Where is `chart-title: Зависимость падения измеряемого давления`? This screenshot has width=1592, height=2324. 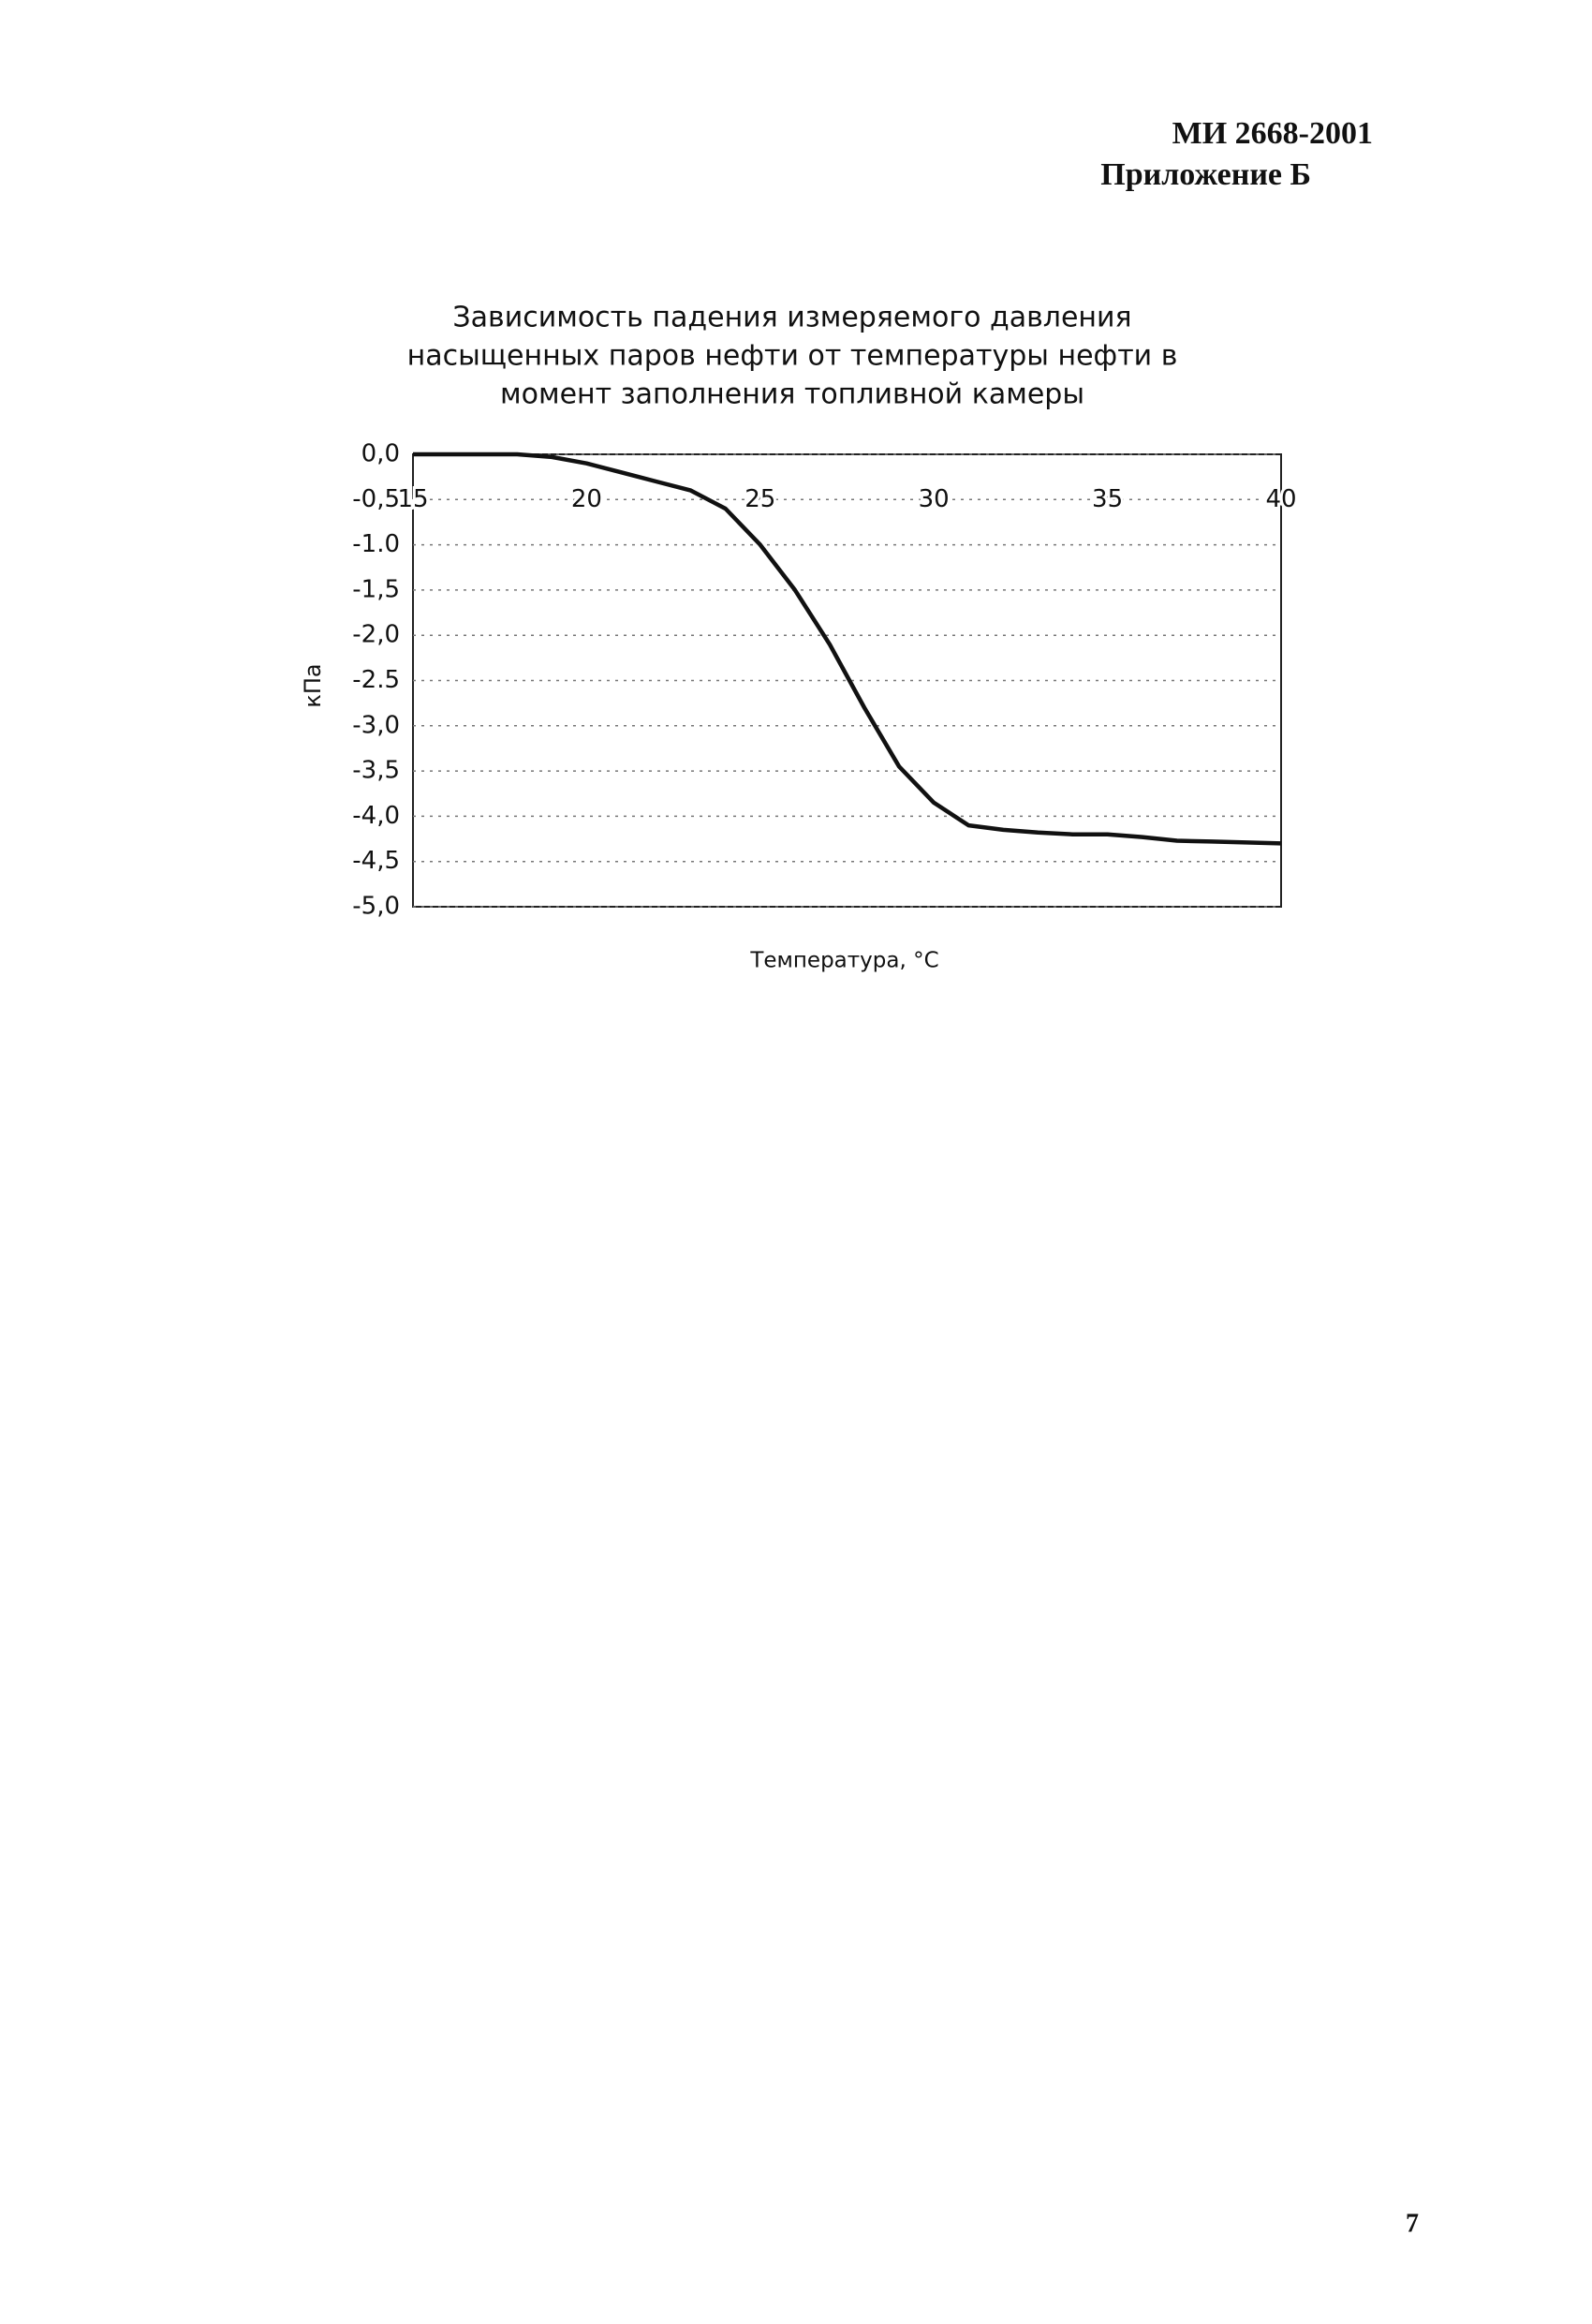
chart-title: Зависимость падения измеряемого давления is located at coordinates (791, 318).